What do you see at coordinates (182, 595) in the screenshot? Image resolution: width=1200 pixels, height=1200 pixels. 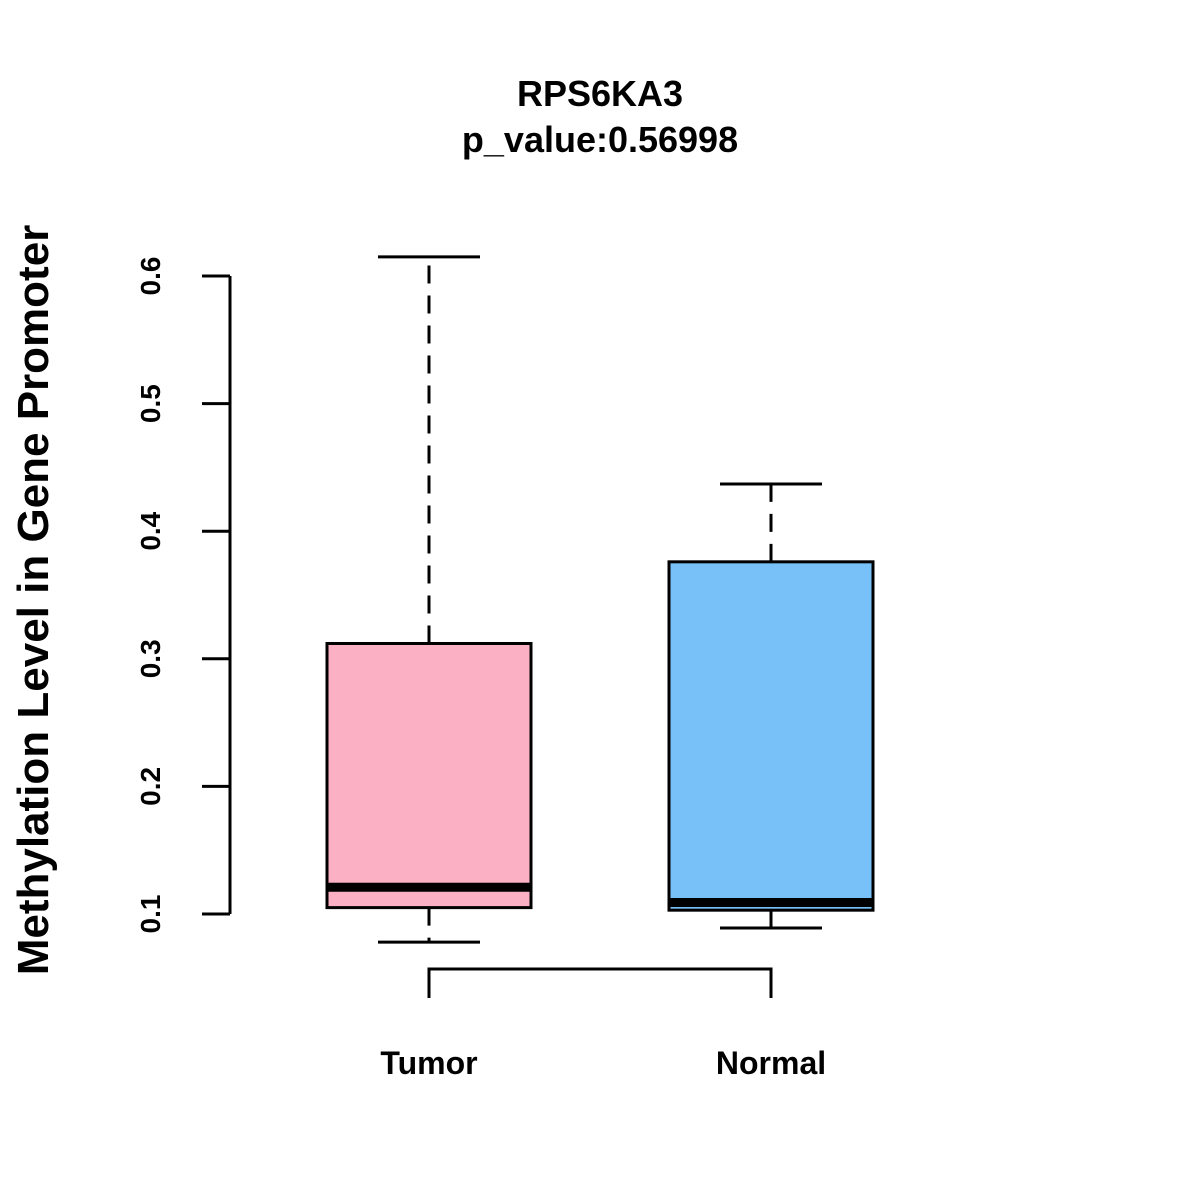 I see `y-axis-ticks: 0.1 0.2 0.3 0.4 0.5 0.6` at bounding box center [182, 595].